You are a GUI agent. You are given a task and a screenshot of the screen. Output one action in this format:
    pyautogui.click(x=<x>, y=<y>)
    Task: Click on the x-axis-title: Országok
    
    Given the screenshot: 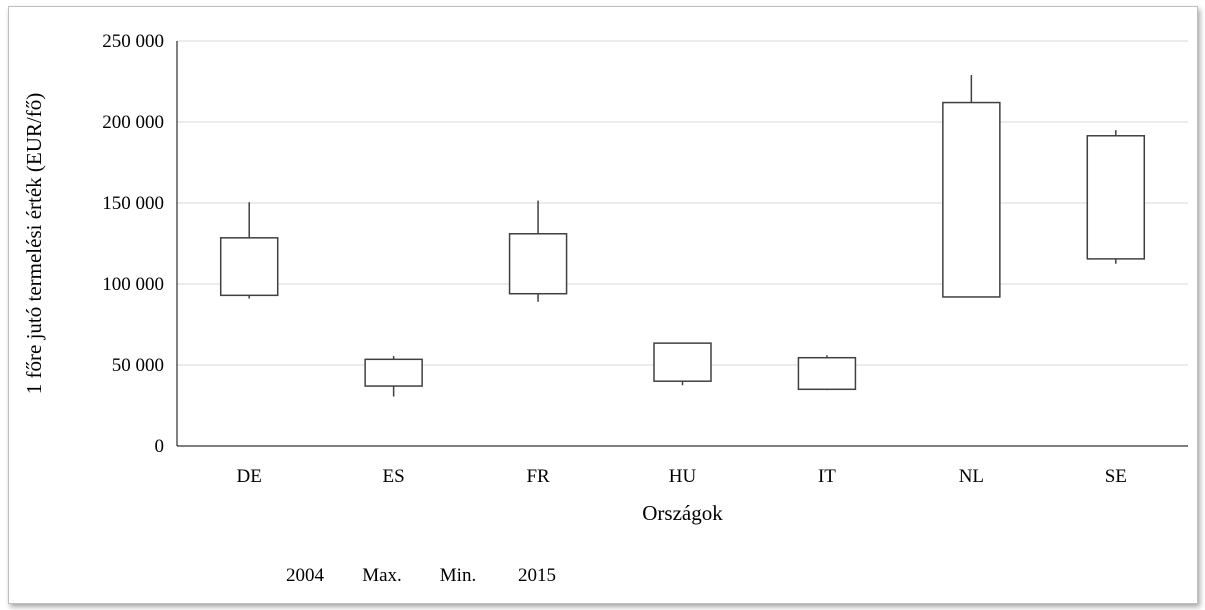 What is the action you would take?
    pyautogui.click(x=682, y=513)
    